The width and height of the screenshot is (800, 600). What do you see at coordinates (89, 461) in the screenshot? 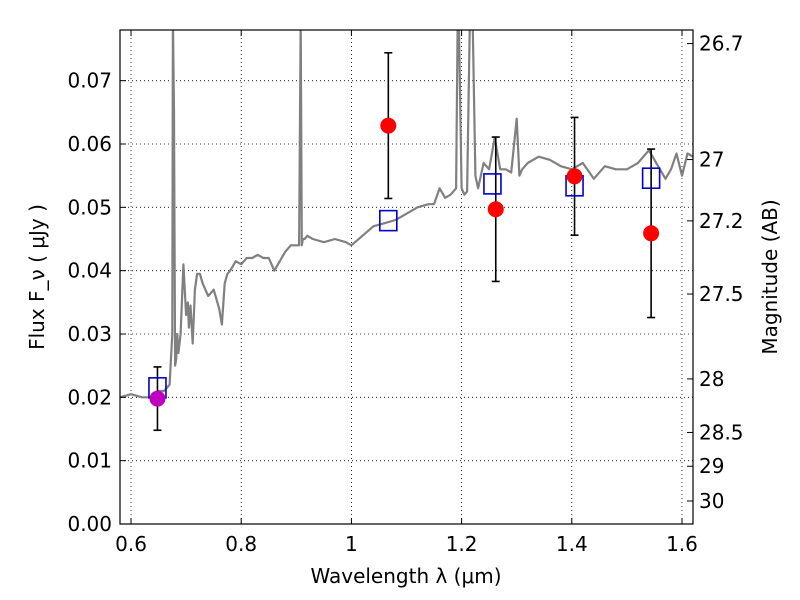
I see `y-tick-label: 0.01` at bounding box center [89, 461].